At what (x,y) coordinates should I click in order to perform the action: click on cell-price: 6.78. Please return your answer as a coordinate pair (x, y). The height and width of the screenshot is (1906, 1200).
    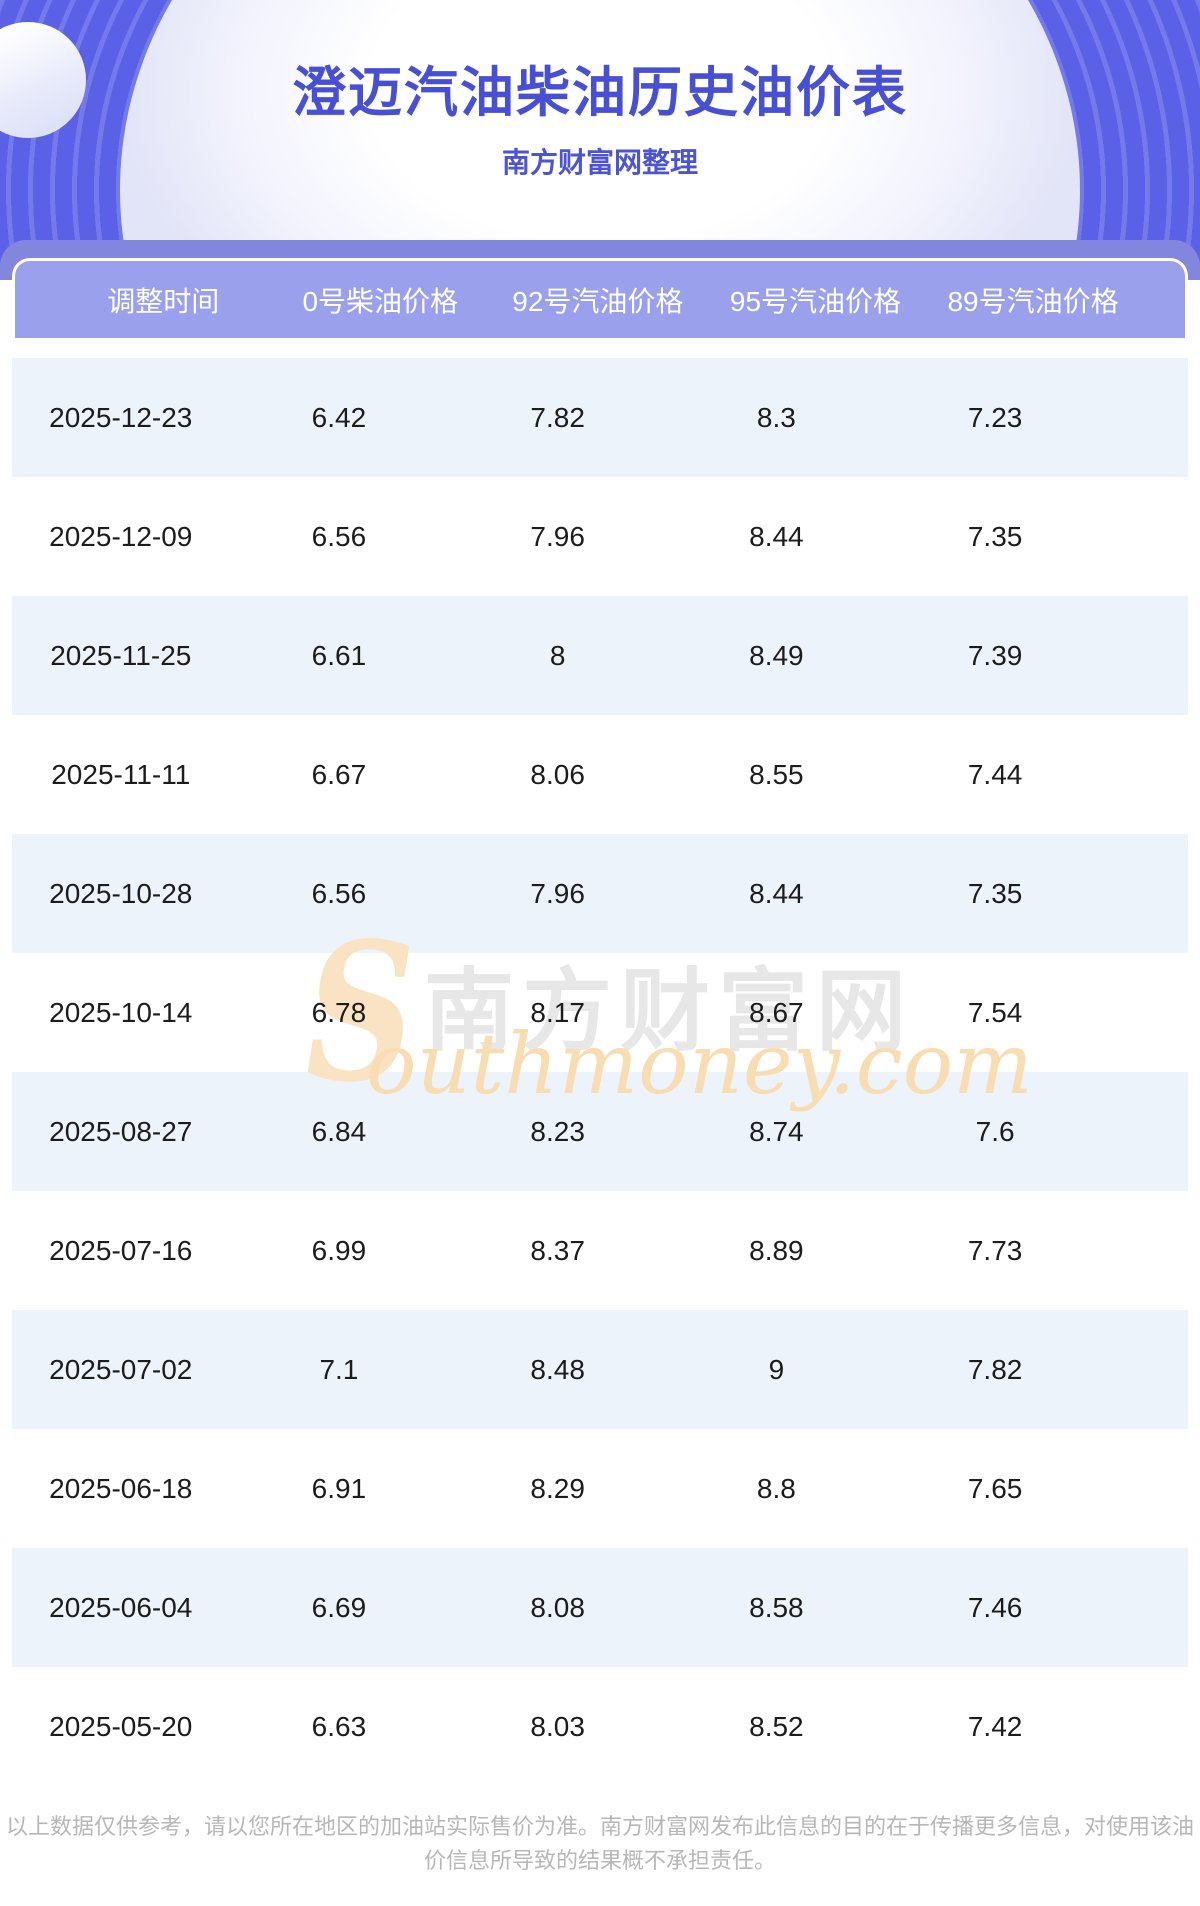
    Looking at the image, I should click on (339, 1012).